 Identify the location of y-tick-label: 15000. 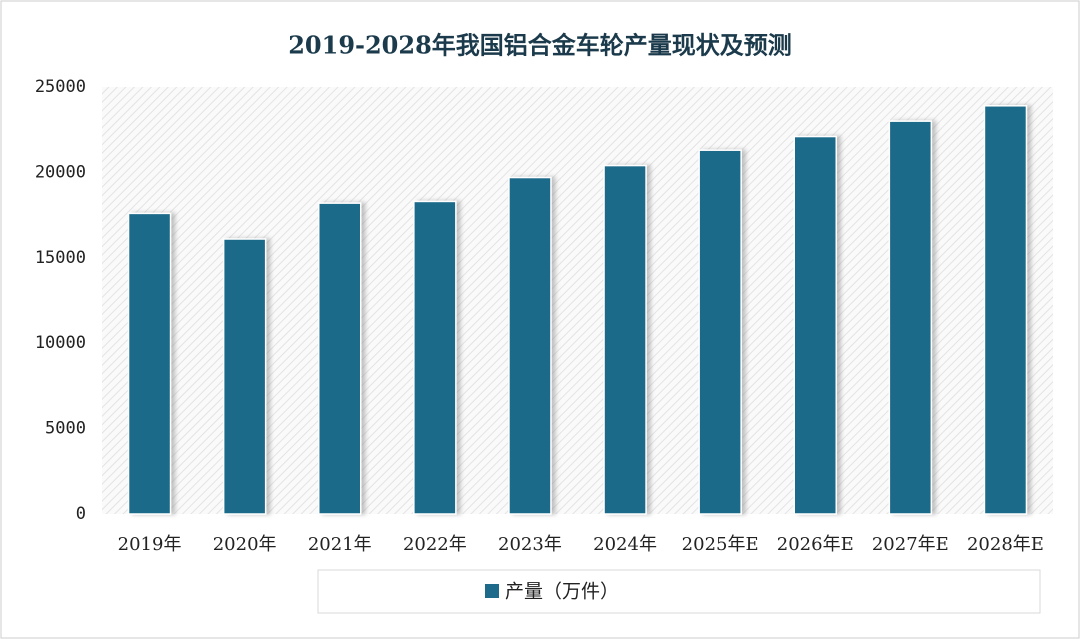
(60, 258).